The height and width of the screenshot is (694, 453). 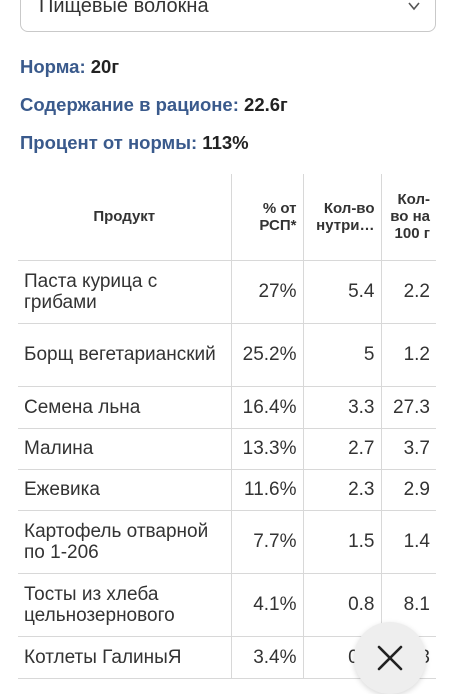 What do you see at coordinates (125, 407) in the screenshot?
I see `cell-product: Семена льна` at bounding box center [125, 407].